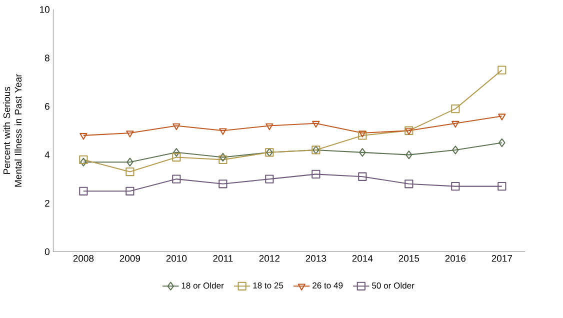 This screenshot has height=318, width=563. Describe the element at coordinates (45, 9) in the screenshot. I see `y-tick-label: 10` at that location.